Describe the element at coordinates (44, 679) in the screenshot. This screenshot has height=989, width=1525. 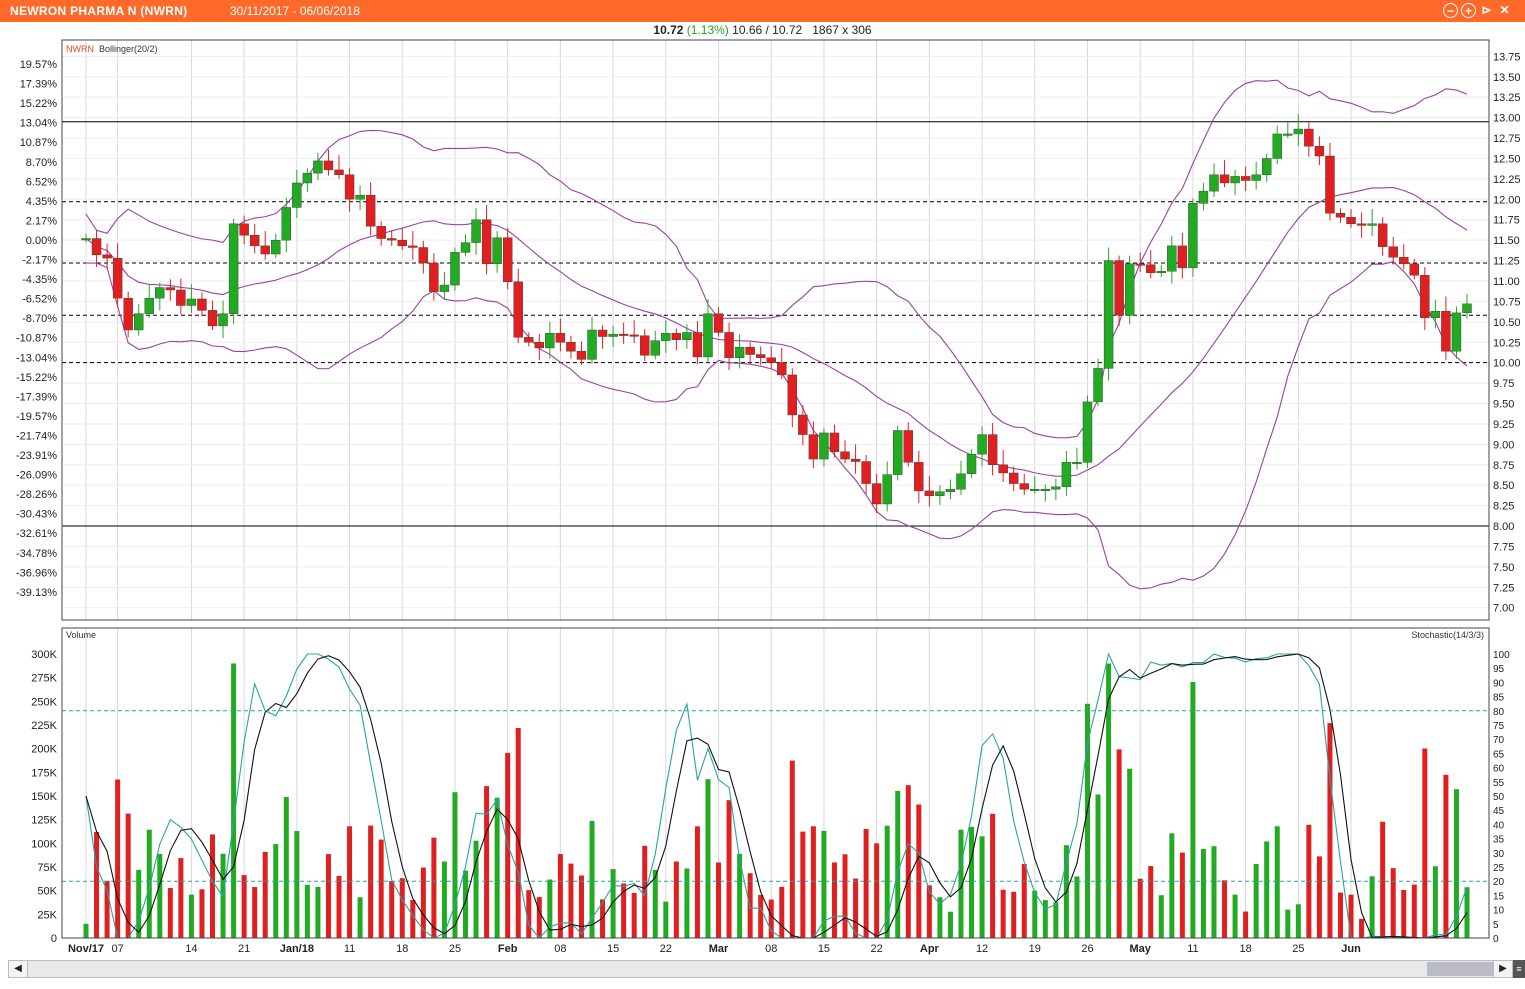
I see `volume-tick-label: 275K` at that location.